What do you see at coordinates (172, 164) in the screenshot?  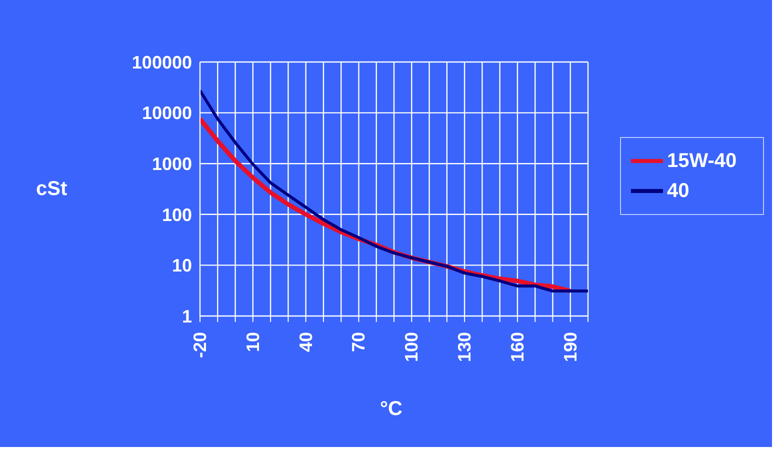 I see `y-tick-label: 1000` at bounding box center [172, 164].